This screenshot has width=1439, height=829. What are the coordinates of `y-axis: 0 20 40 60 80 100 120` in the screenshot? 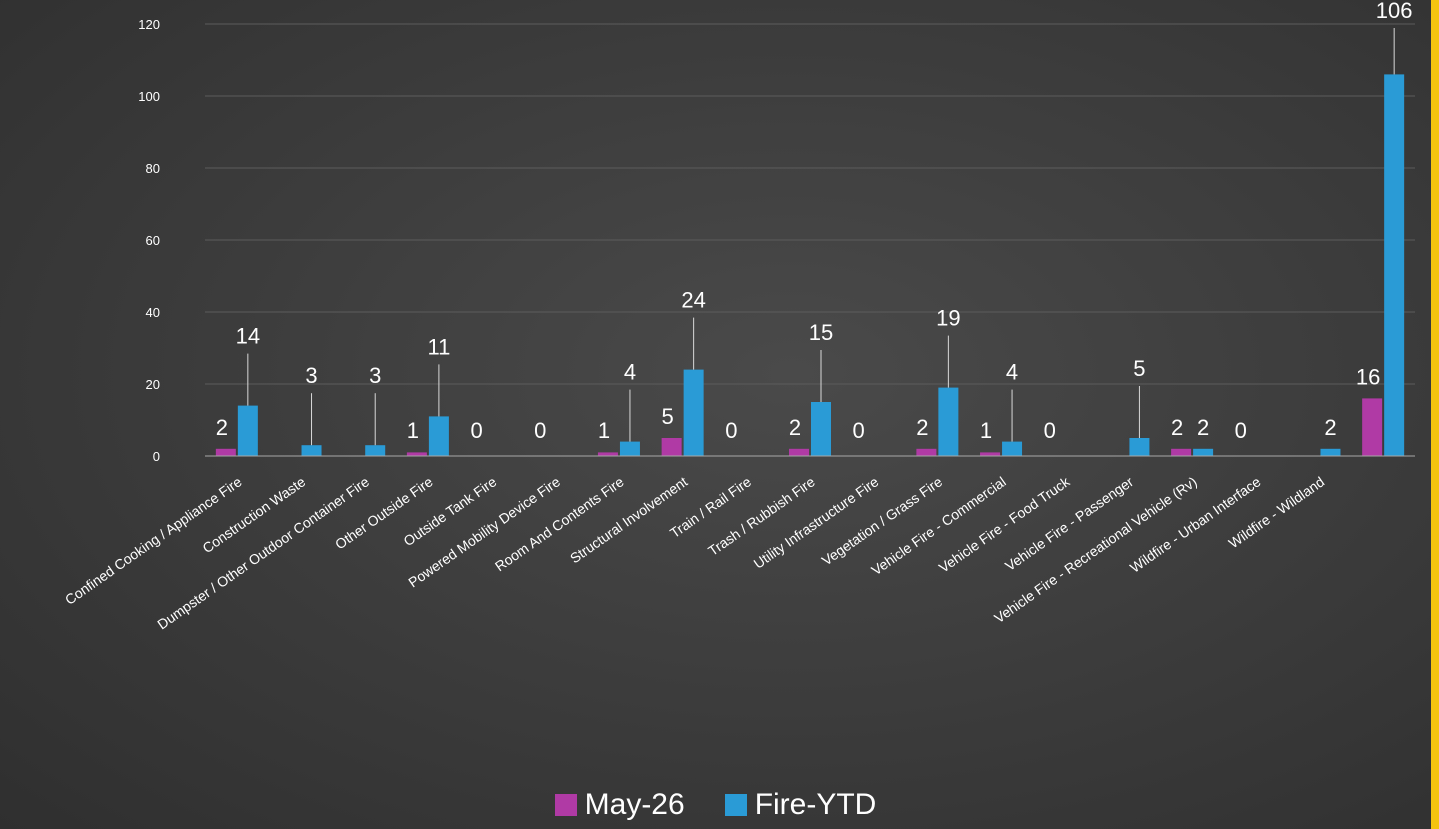 It's located at (149, 240).